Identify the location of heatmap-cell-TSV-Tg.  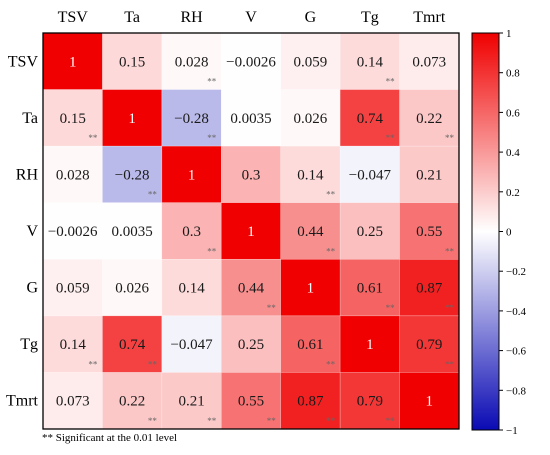
(369, 61).